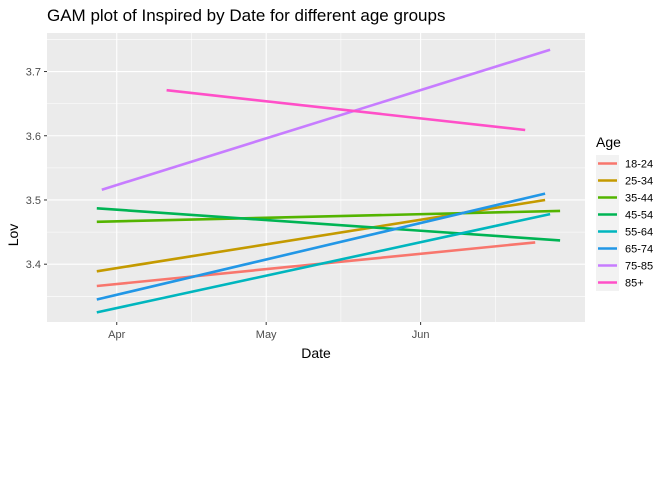  Describe the element at coordinates (639, 199) in the screenshot. I see `legend-label-35-44: 35-44` at that location.